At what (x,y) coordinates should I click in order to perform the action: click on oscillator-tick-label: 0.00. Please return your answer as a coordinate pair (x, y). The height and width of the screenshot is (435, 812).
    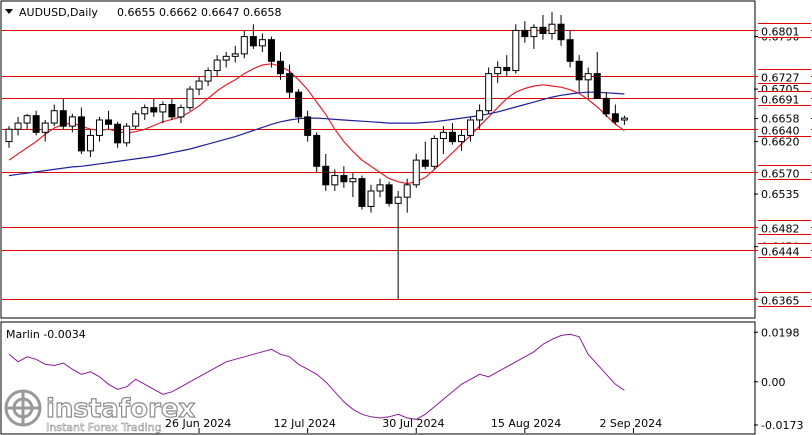
    Looking at the image, I should click on (773, 382).